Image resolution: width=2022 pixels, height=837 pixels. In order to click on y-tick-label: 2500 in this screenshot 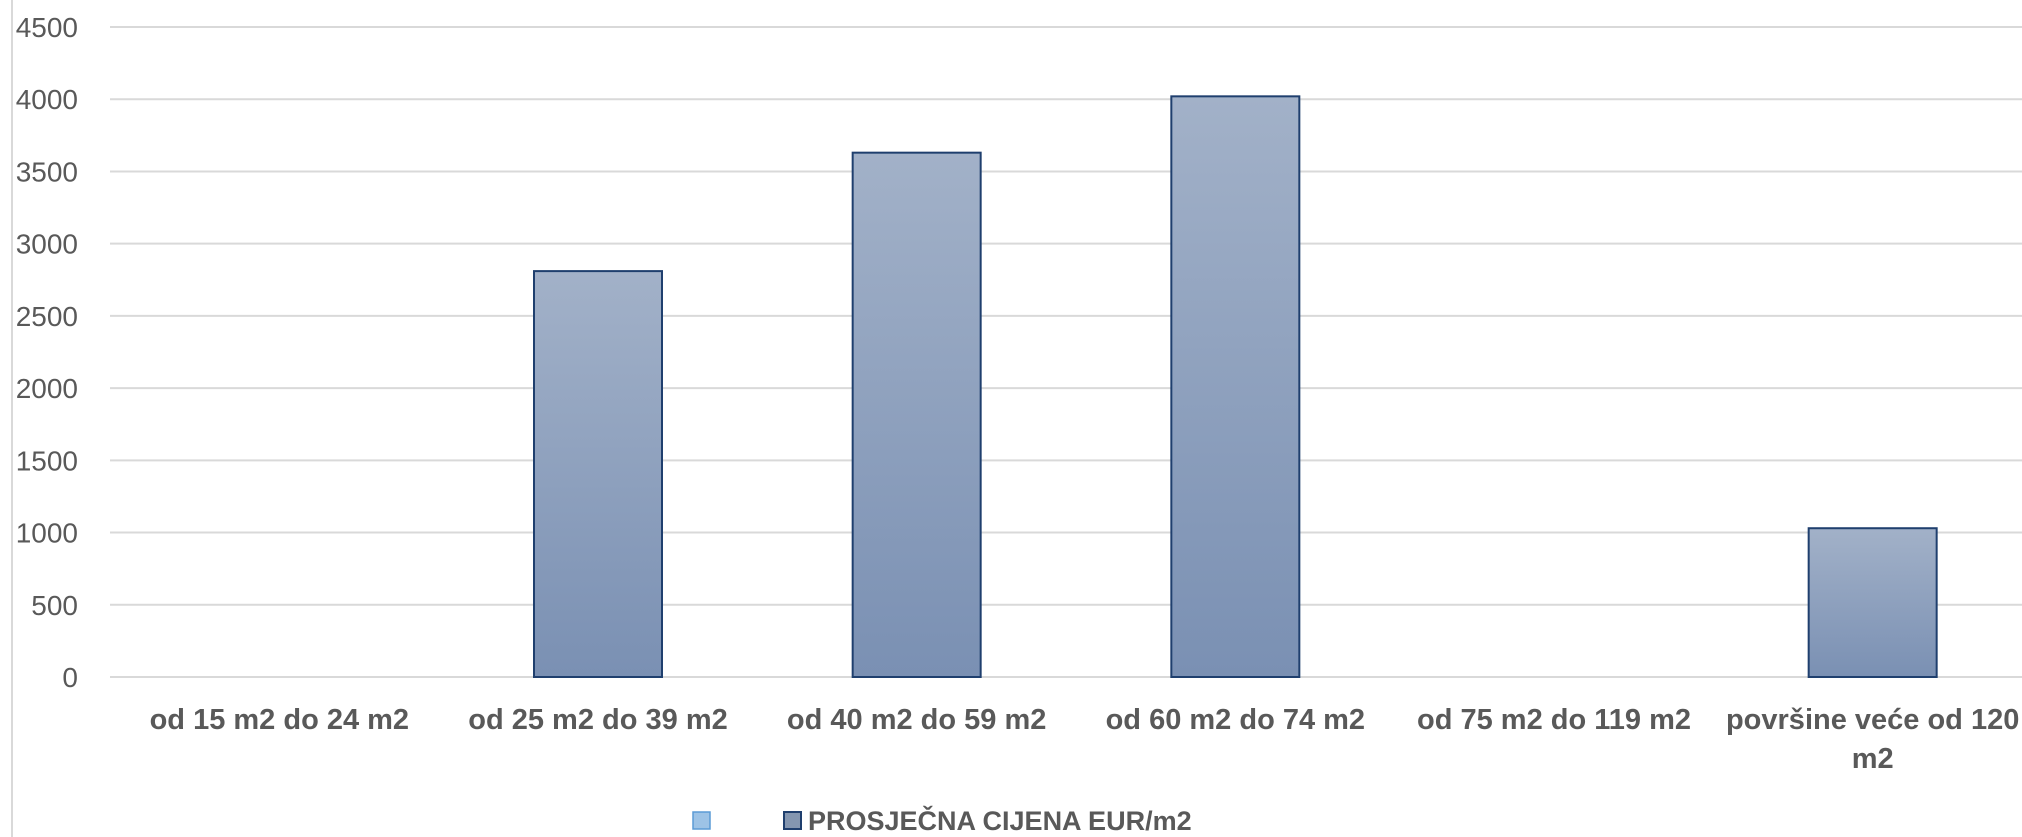, I will do `click(47, 316)`.